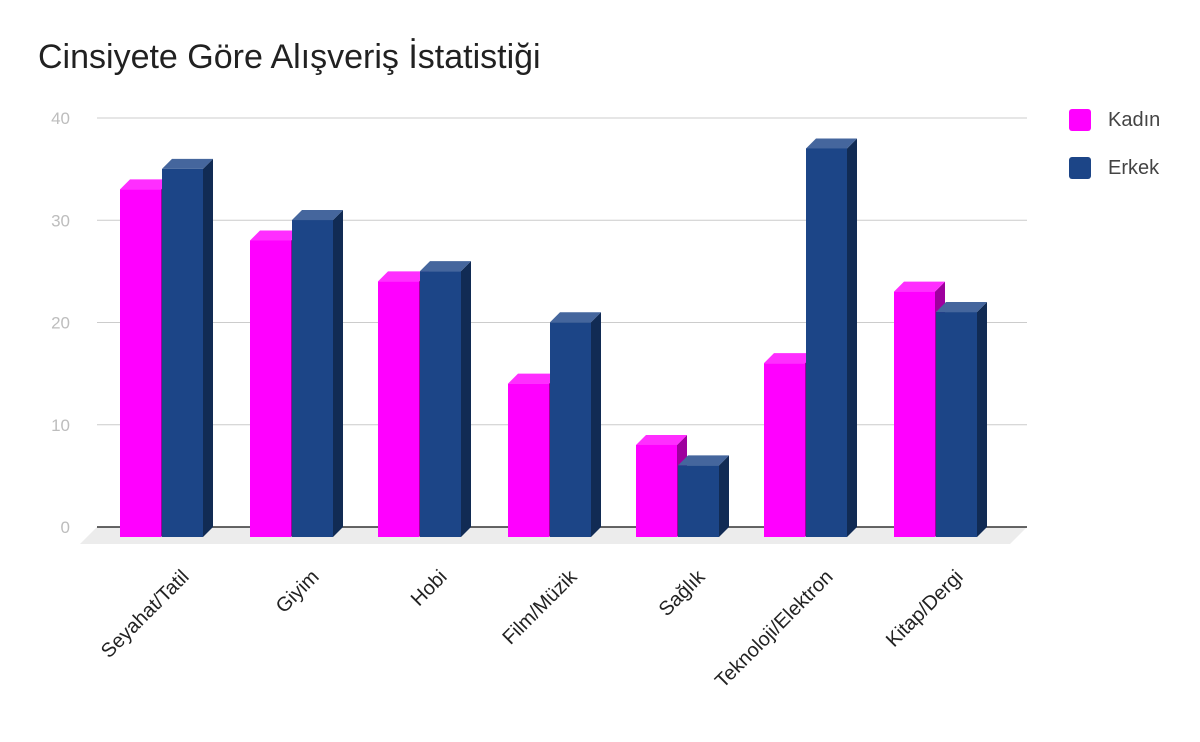  I want to click on category-label: Giyim, so click(298, 592).